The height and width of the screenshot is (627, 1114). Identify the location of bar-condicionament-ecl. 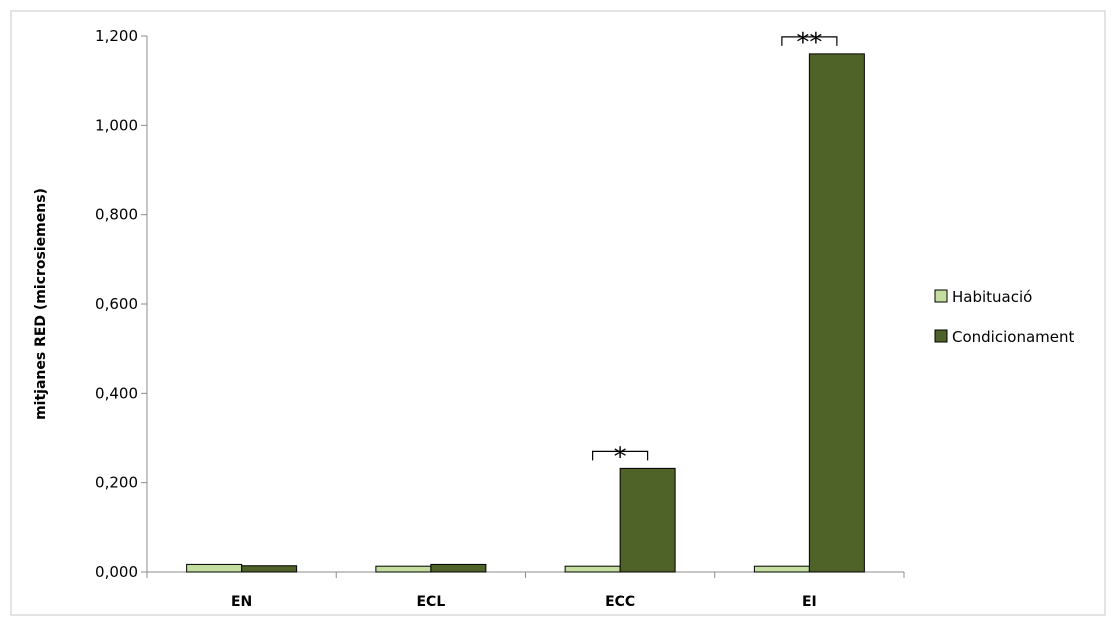
(458, 568).